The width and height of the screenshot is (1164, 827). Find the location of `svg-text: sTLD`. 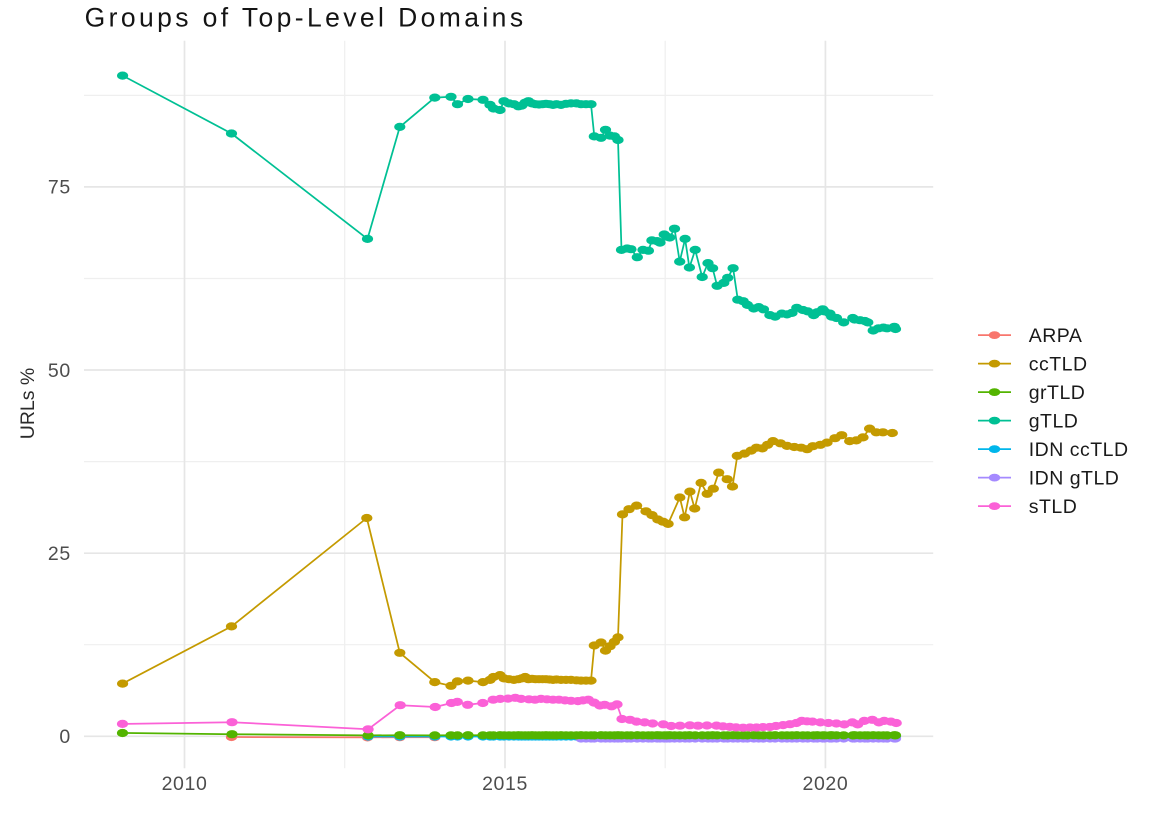

svg-text: sTLD is located at coordinates (1053, 507).